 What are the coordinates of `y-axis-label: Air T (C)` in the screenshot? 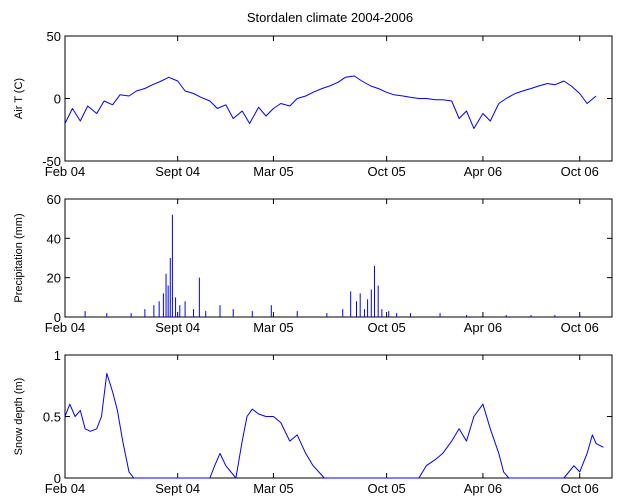 It's located at (19, 98).